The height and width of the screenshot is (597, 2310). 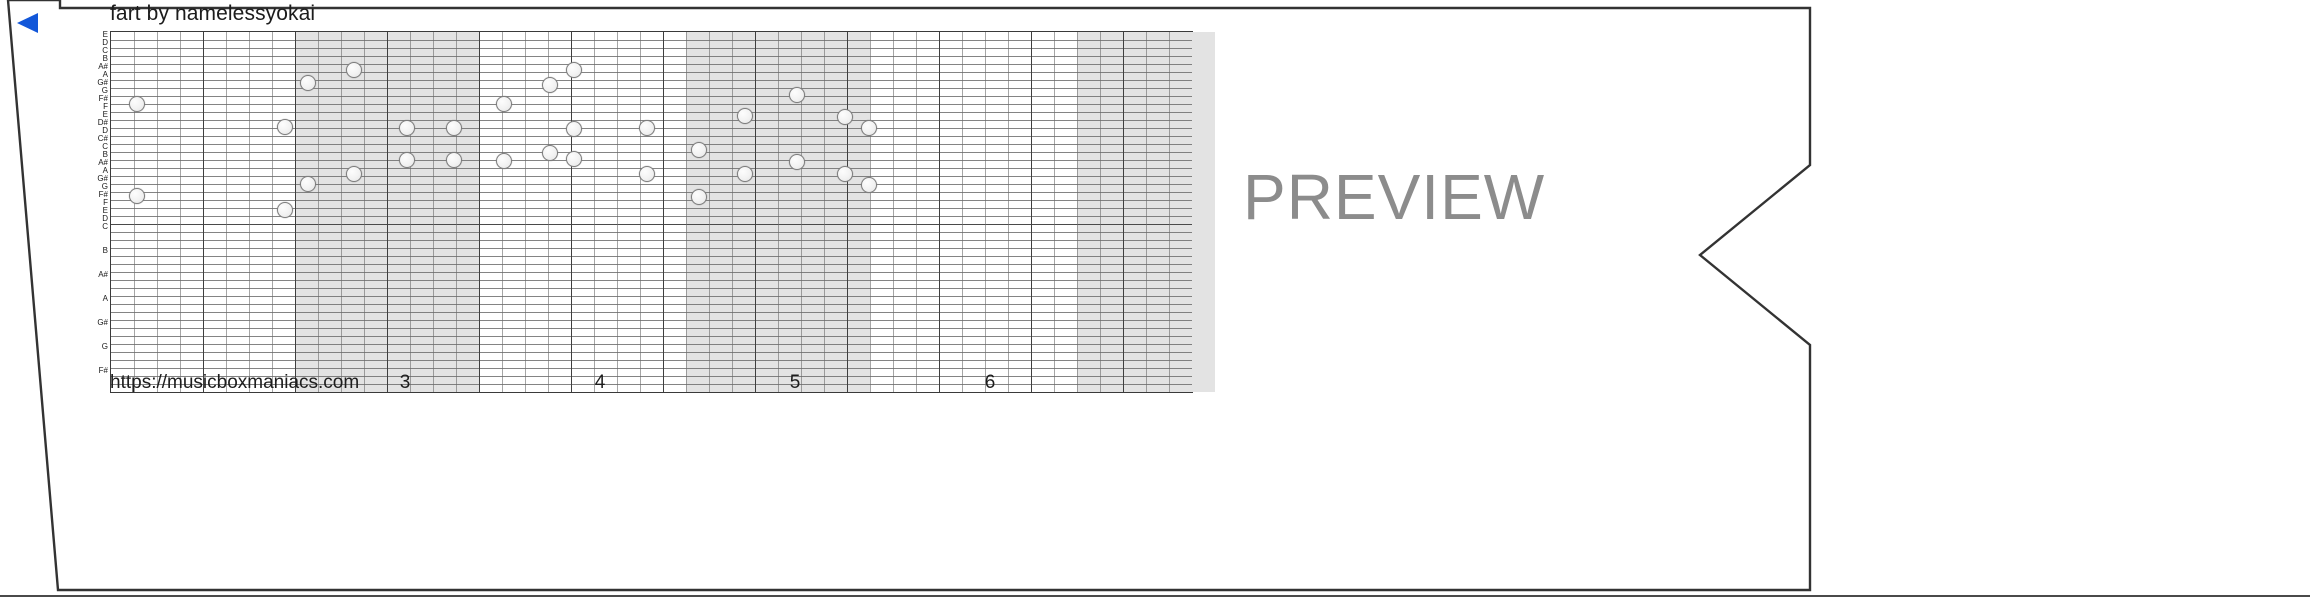 I want to click on note-row-label: C#, so click(x=102, y=138).